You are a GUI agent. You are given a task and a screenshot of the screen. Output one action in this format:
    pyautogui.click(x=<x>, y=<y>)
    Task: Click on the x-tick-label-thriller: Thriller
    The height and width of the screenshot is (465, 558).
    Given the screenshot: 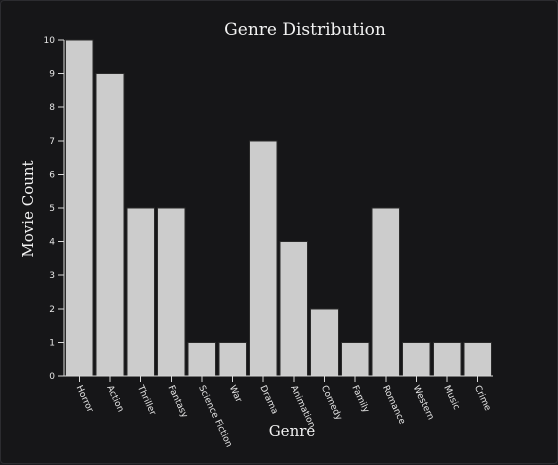 What is the action you would take?
    pyautogui.click(x=145, y=400)
    